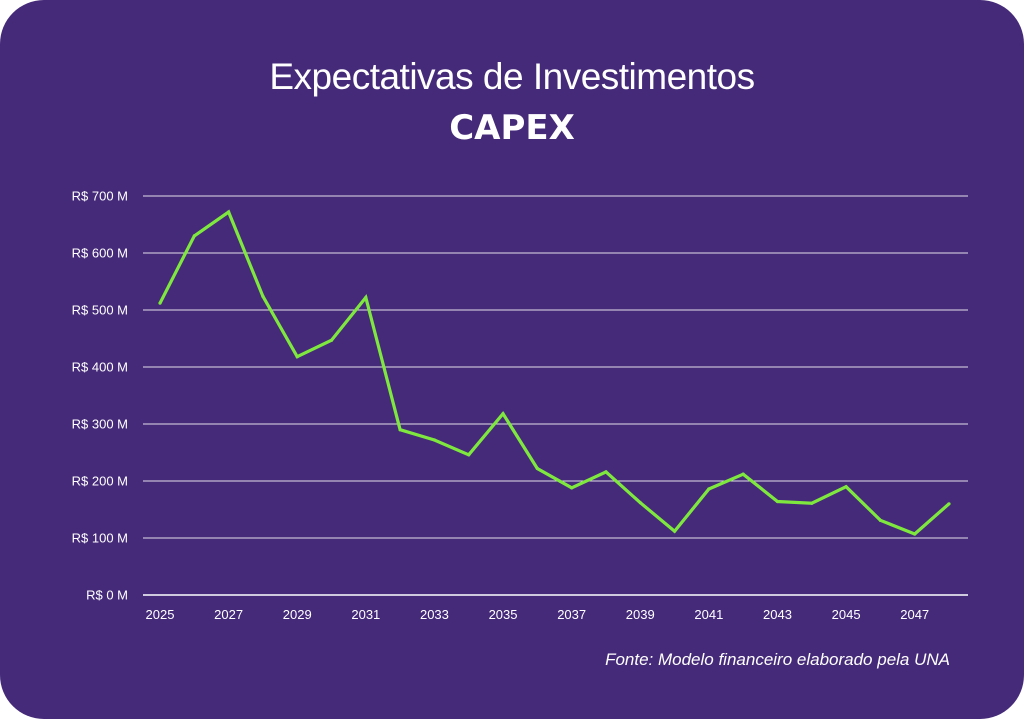 The image size is (1024, 719). Describe the element at coordinates (100, 310) in the screenshot. I see `y-tick-label: R$ 500 M` at that location.